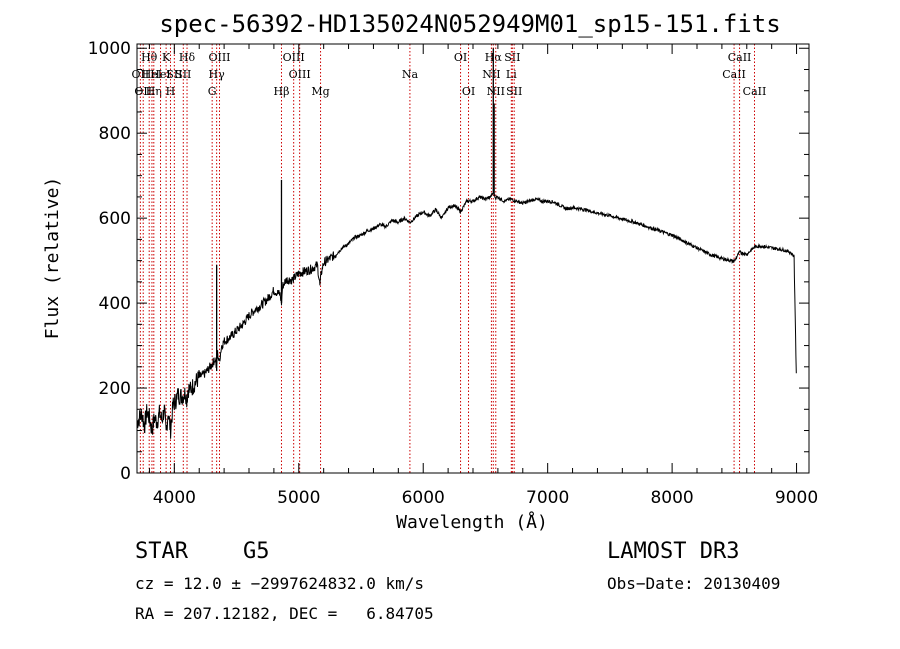 The image size is (900, 649). I want to click on marker-label: K, so click(166, 57).